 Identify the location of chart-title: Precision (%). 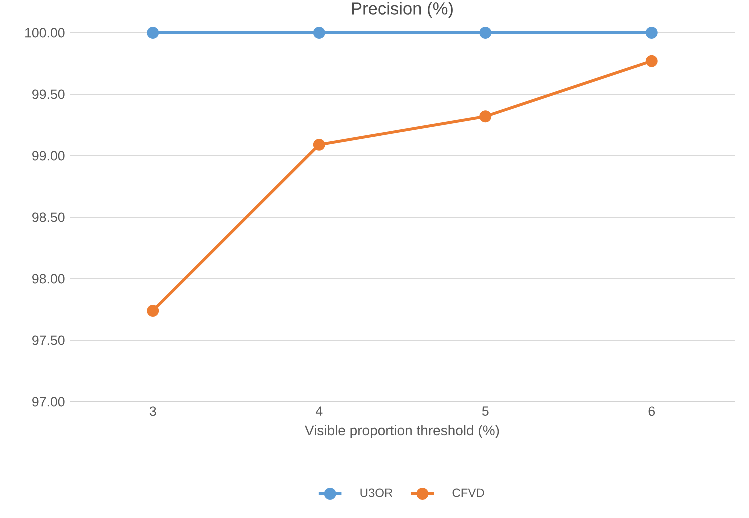
(402, 10).